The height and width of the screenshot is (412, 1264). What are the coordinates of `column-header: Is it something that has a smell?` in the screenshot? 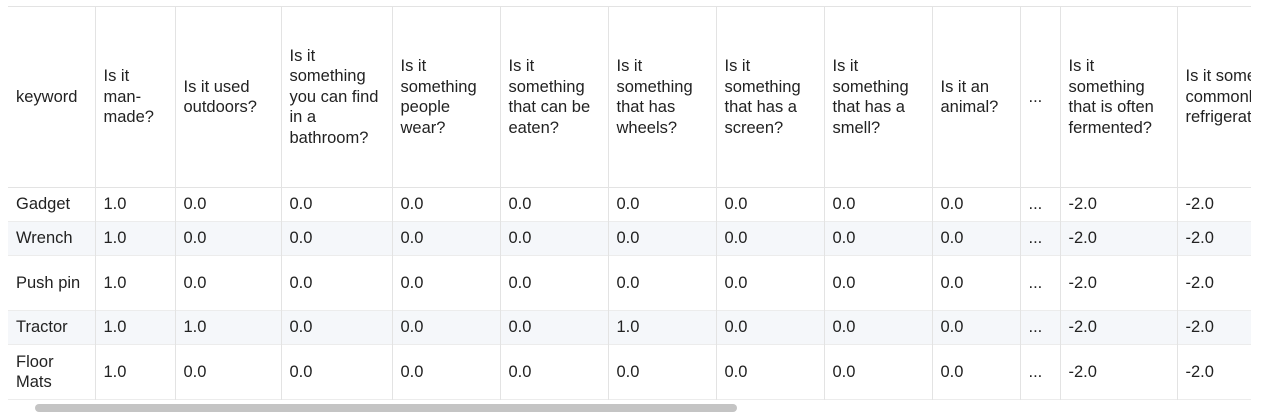 It's located at (878, 97).